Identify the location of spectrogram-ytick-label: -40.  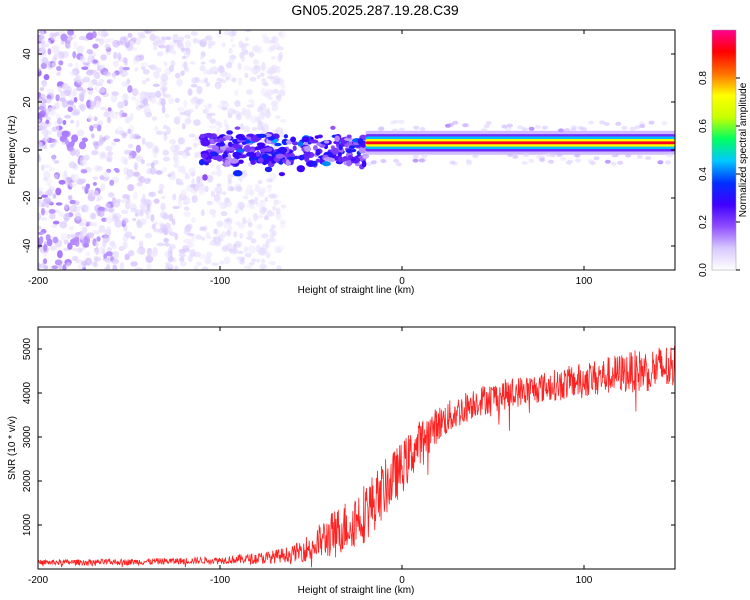
(27, 245).